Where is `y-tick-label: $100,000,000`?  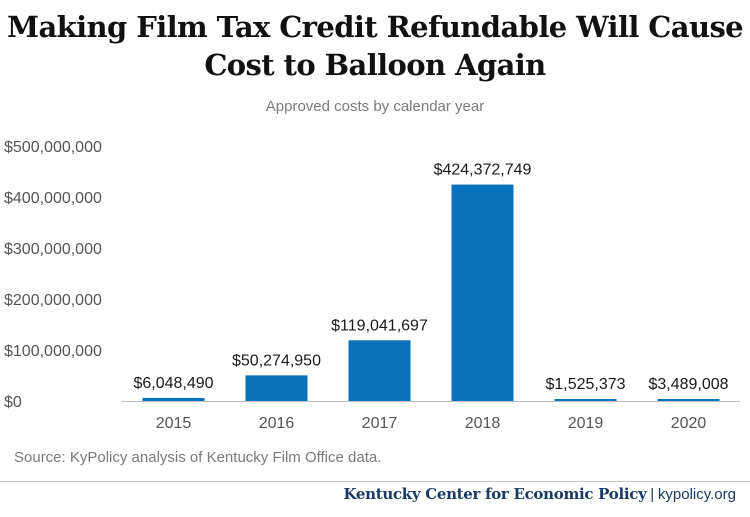
y-tick-label: $100,000,000 is located at coordinates (53, 351).